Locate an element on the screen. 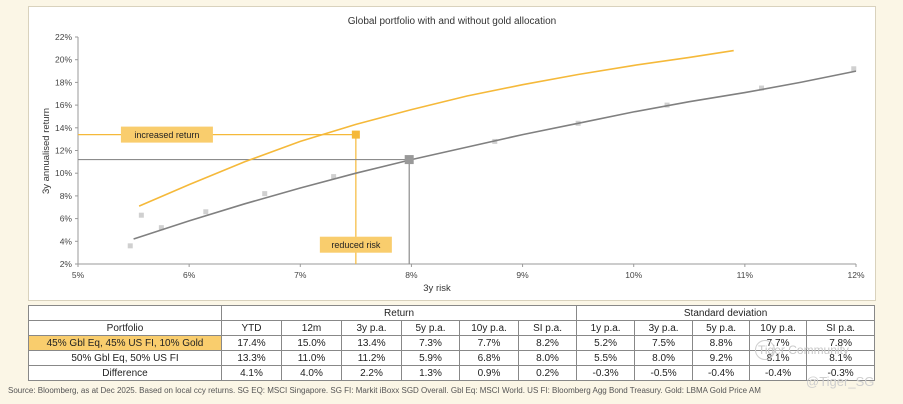 The image size is (903, 404). table-cell: 11.0% is located at coordinates (311, 358).